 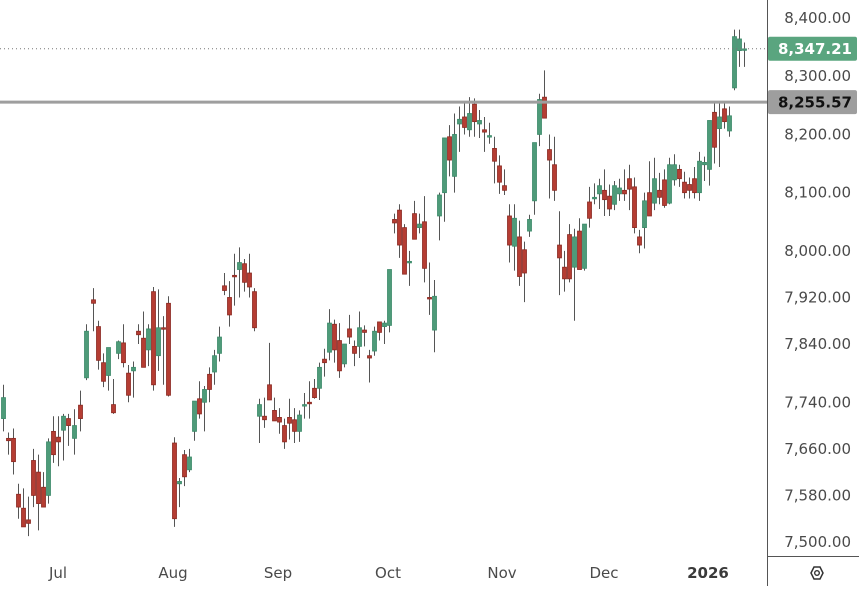 I want to click on chart-settings-button, so click(x=817, y=573).